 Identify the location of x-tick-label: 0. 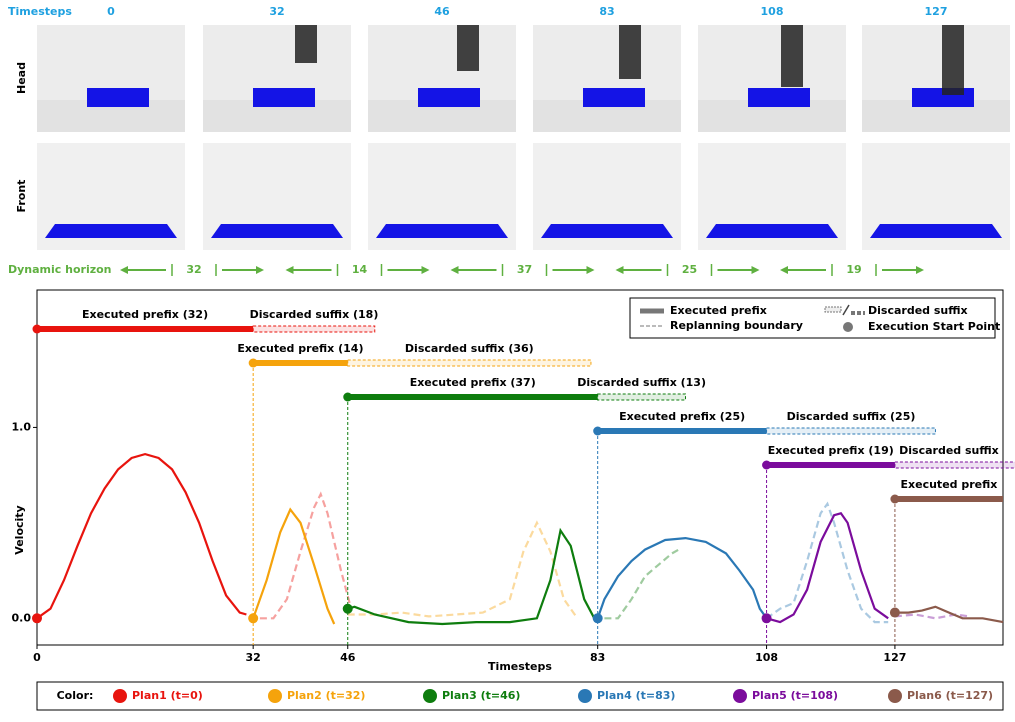
(37, 657).